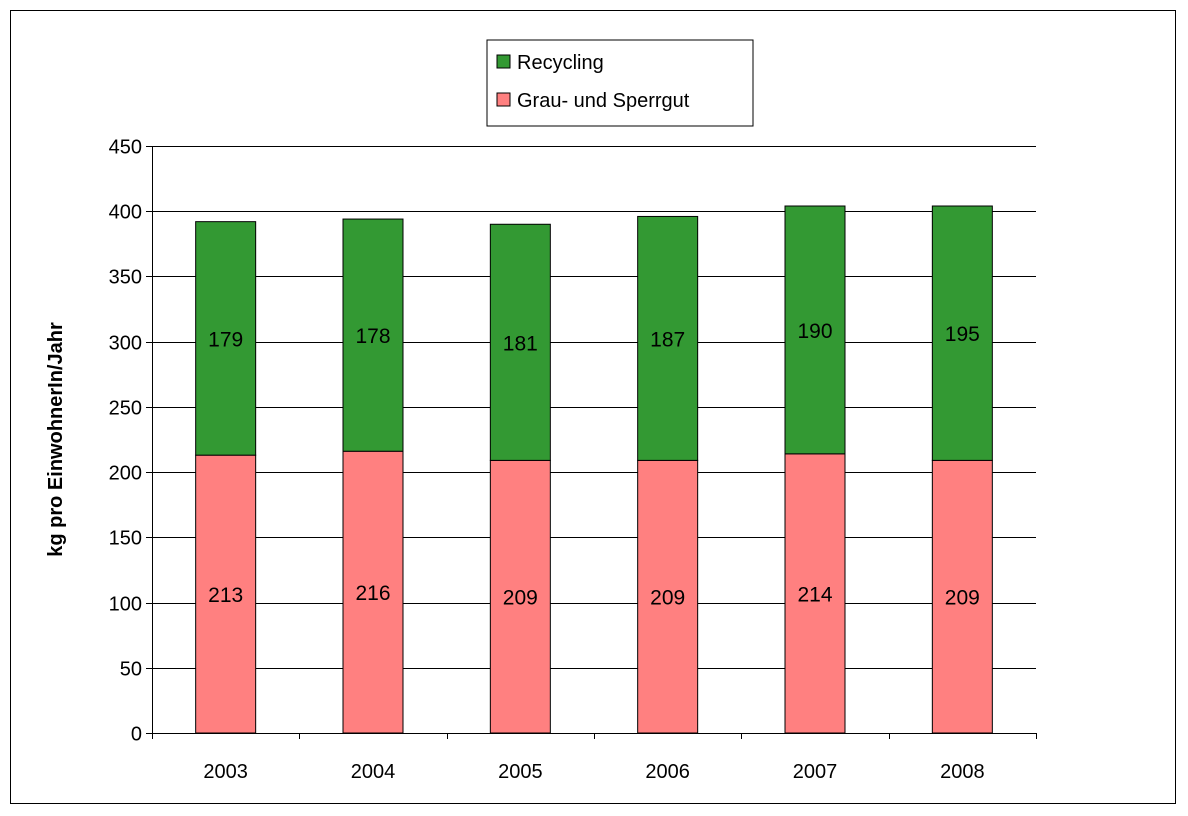 The width and height of the screenshot is (1188, 816). I want to click on y-tick-label: 400, so click(125, 213).